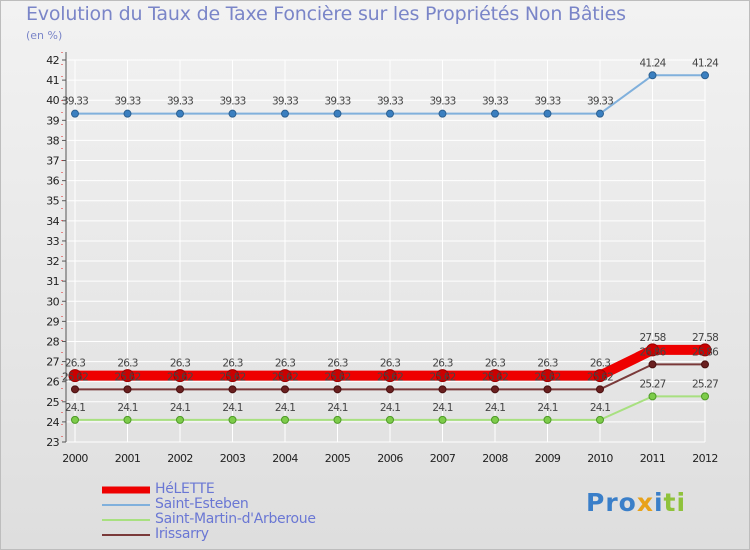 The height and width of the screenshot is (550, 750). Describe the element at coordinates (653, 458) in the screenshot. I see `x-tick-label: 2011` at that location.